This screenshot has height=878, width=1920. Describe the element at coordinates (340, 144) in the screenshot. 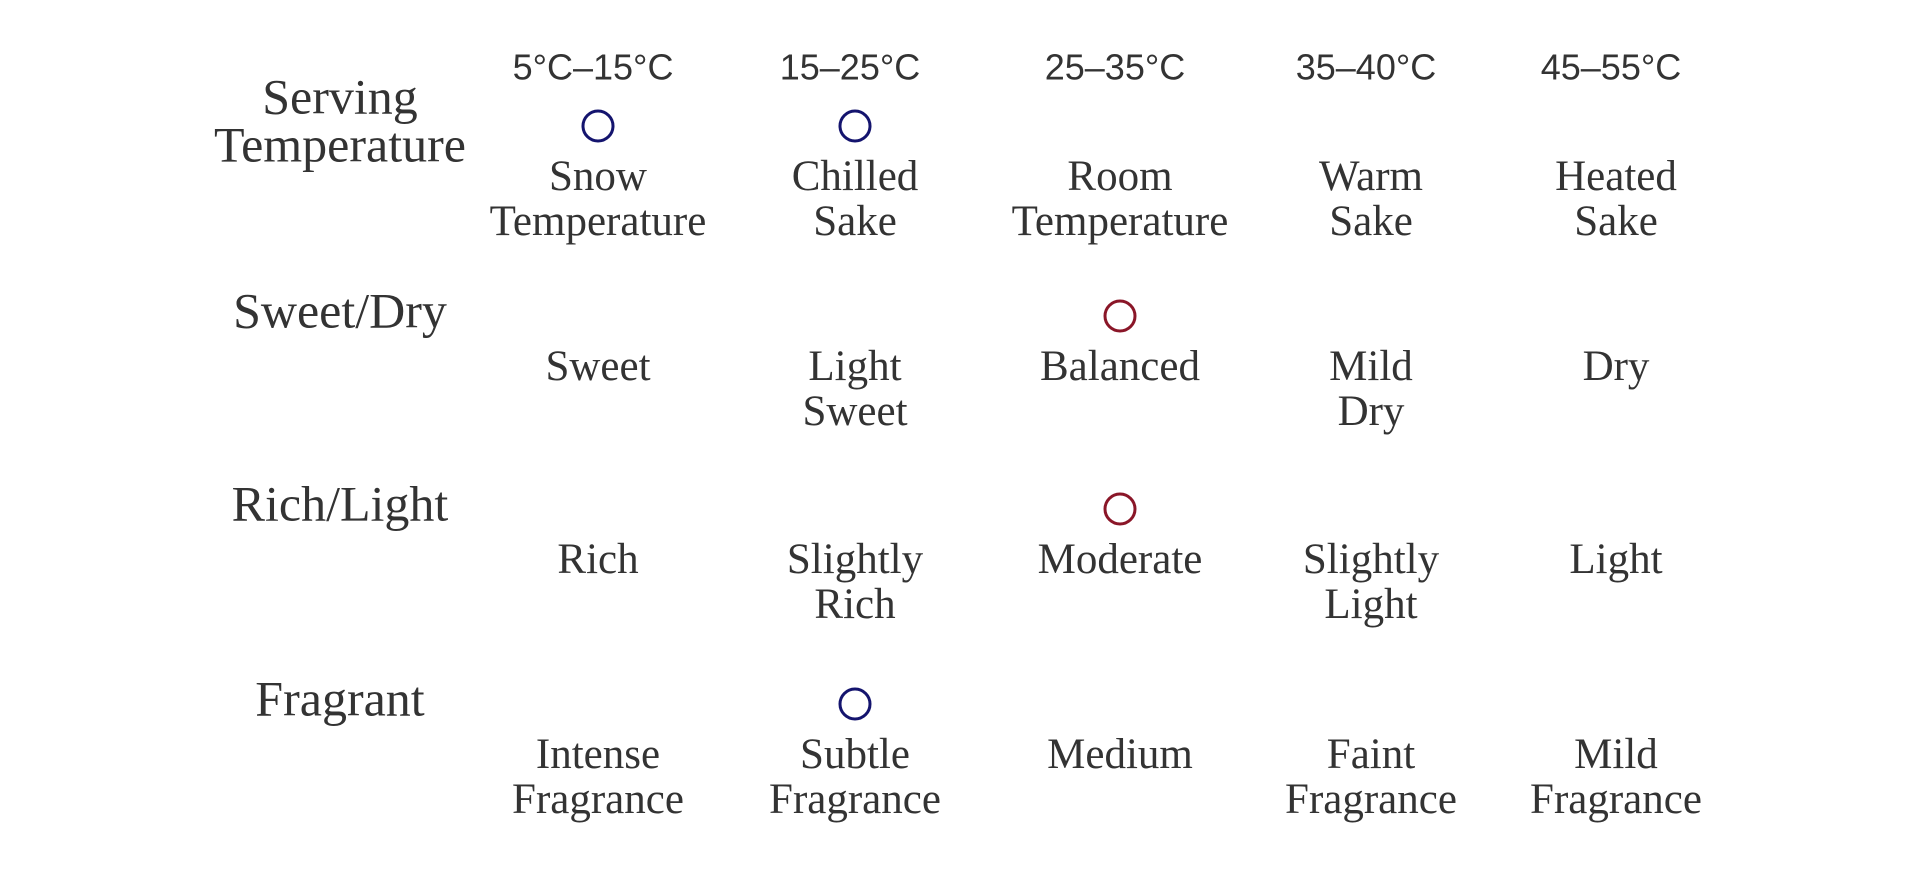

I see `row-label: Temperature` at that location.